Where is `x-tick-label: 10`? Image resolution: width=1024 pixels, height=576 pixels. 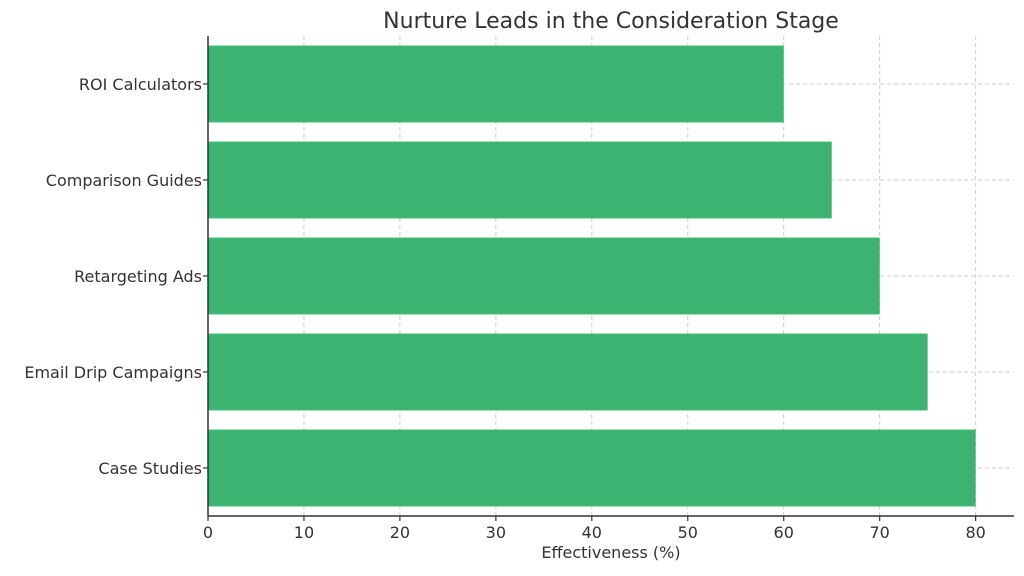 x-tick-label: 10 is located at coordinates (304, 532).